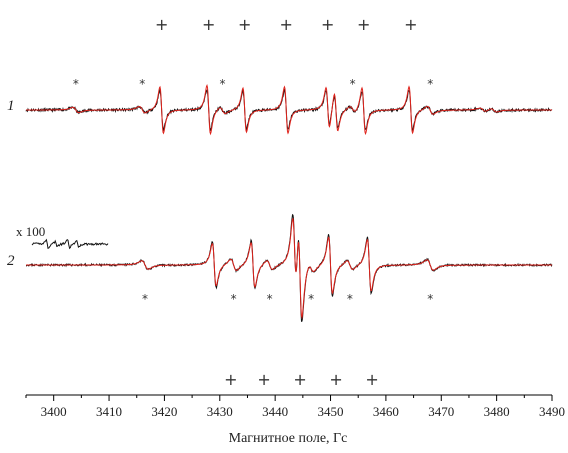 The image size is (568, 453). I want to click on spectrum-2-scale-label: x 100, so click(30, 231).